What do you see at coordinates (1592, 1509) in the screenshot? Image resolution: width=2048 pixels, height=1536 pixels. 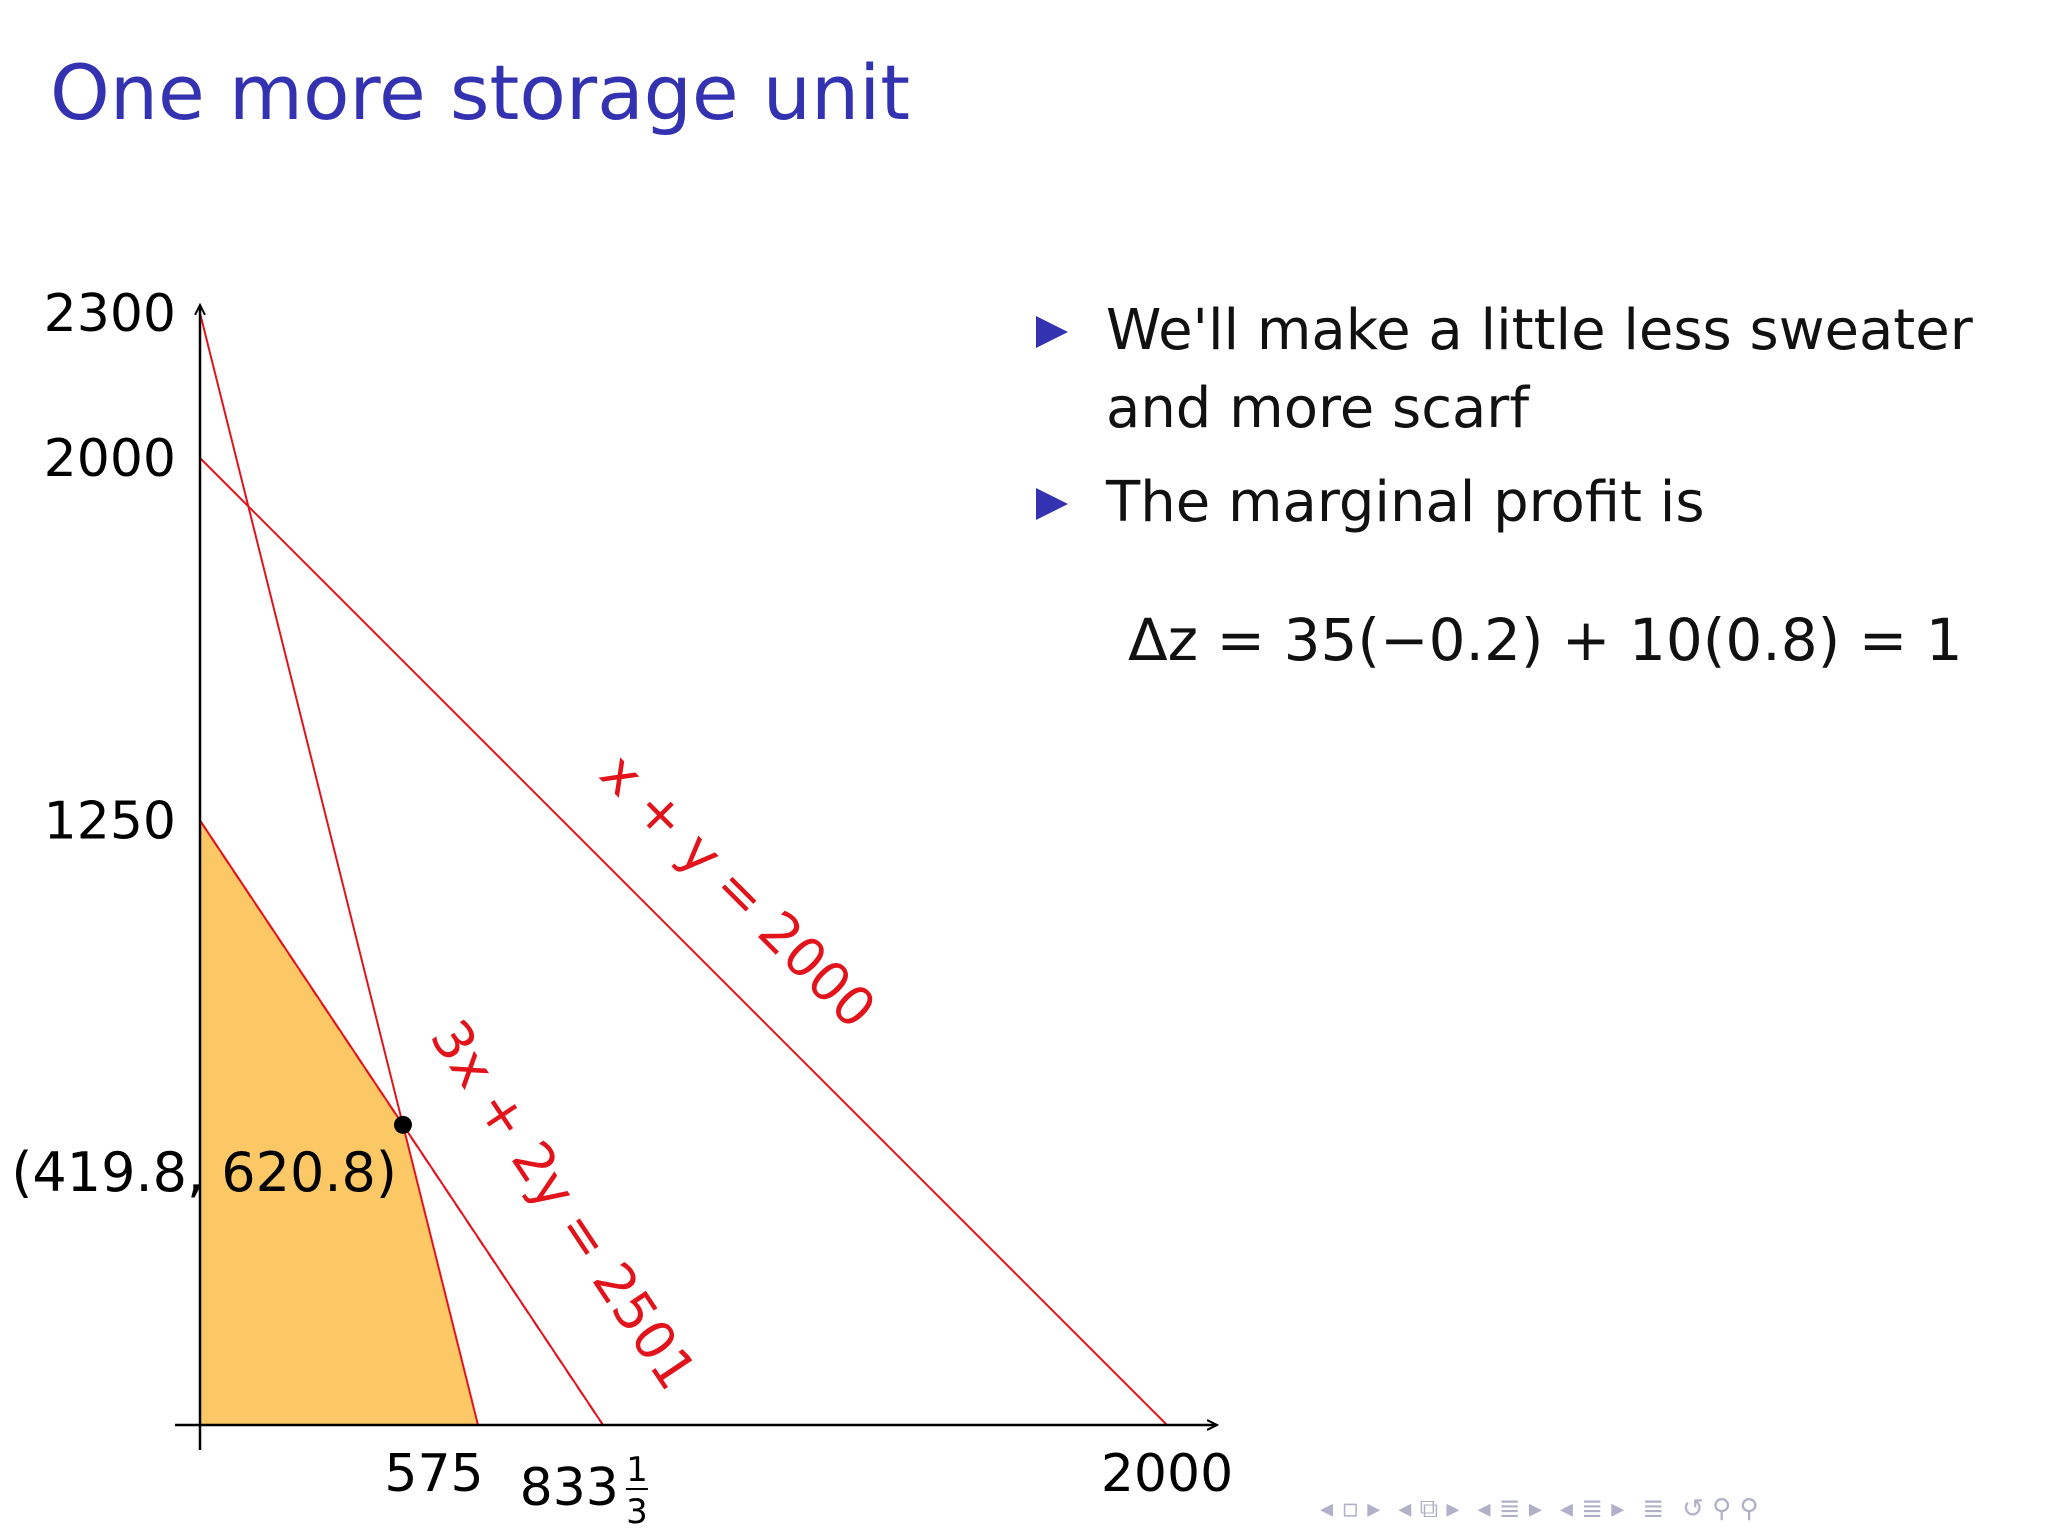 I see `nav-section-icon: ◂ ≣ ▸` at bounding box center [1592, 1509].